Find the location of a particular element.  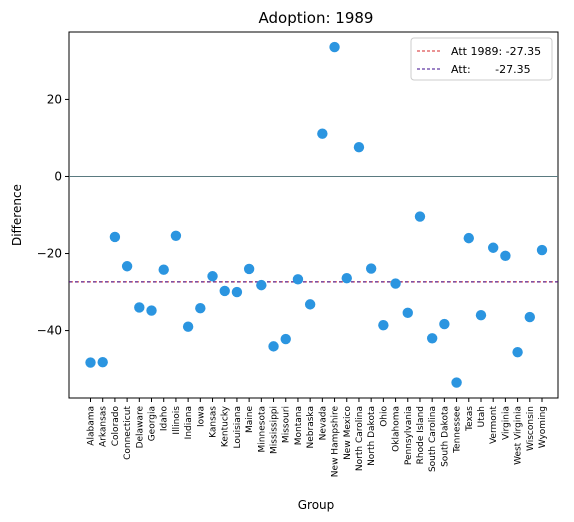

point-montana is located at coordinates (298, 279).